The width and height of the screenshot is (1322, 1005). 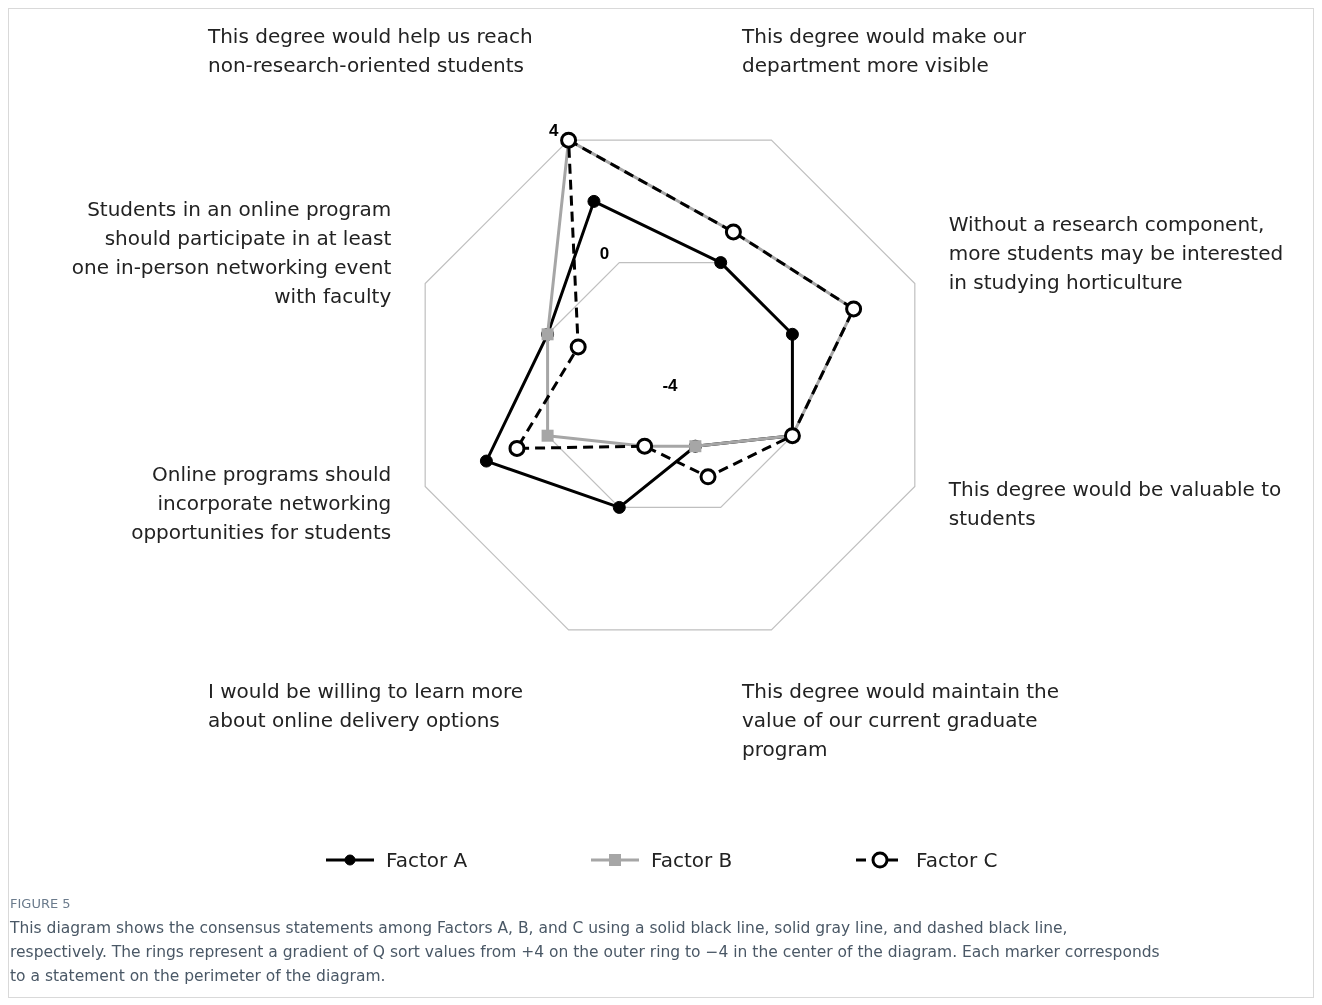 What do you see at coordinates (584, 952) in the screenshot?
I see `text: This diagram shows the consensus statements among Factors A, B, and C using a solid black line, solid gray line, and dashed black line, respectively. The rings represent a gradient of Q sort values from +4 on the outer ring to −4 in the center of the diagram. Each marker corresponds to a statement on the perimeter of the diagram.` at bounding box center [584, 952].